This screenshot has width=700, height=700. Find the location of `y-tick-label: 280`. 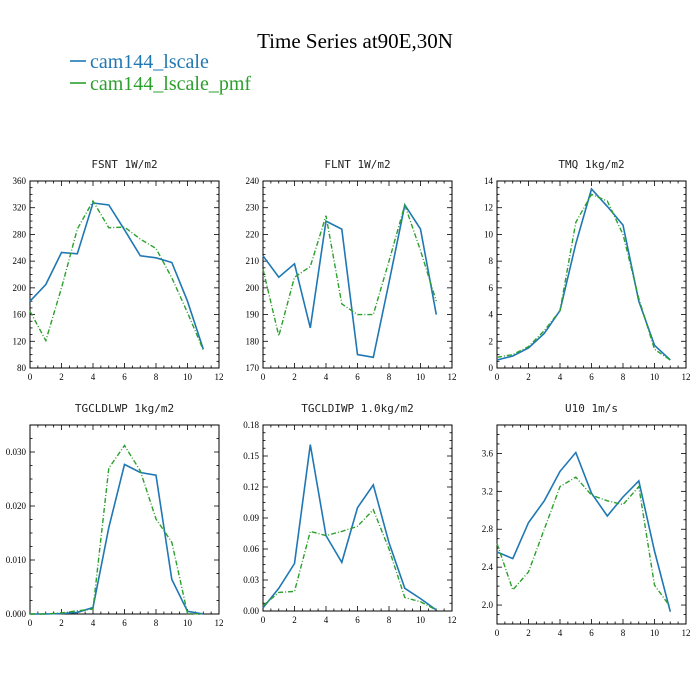

y-tick-label: 280 is located at coordinates (20, 234).